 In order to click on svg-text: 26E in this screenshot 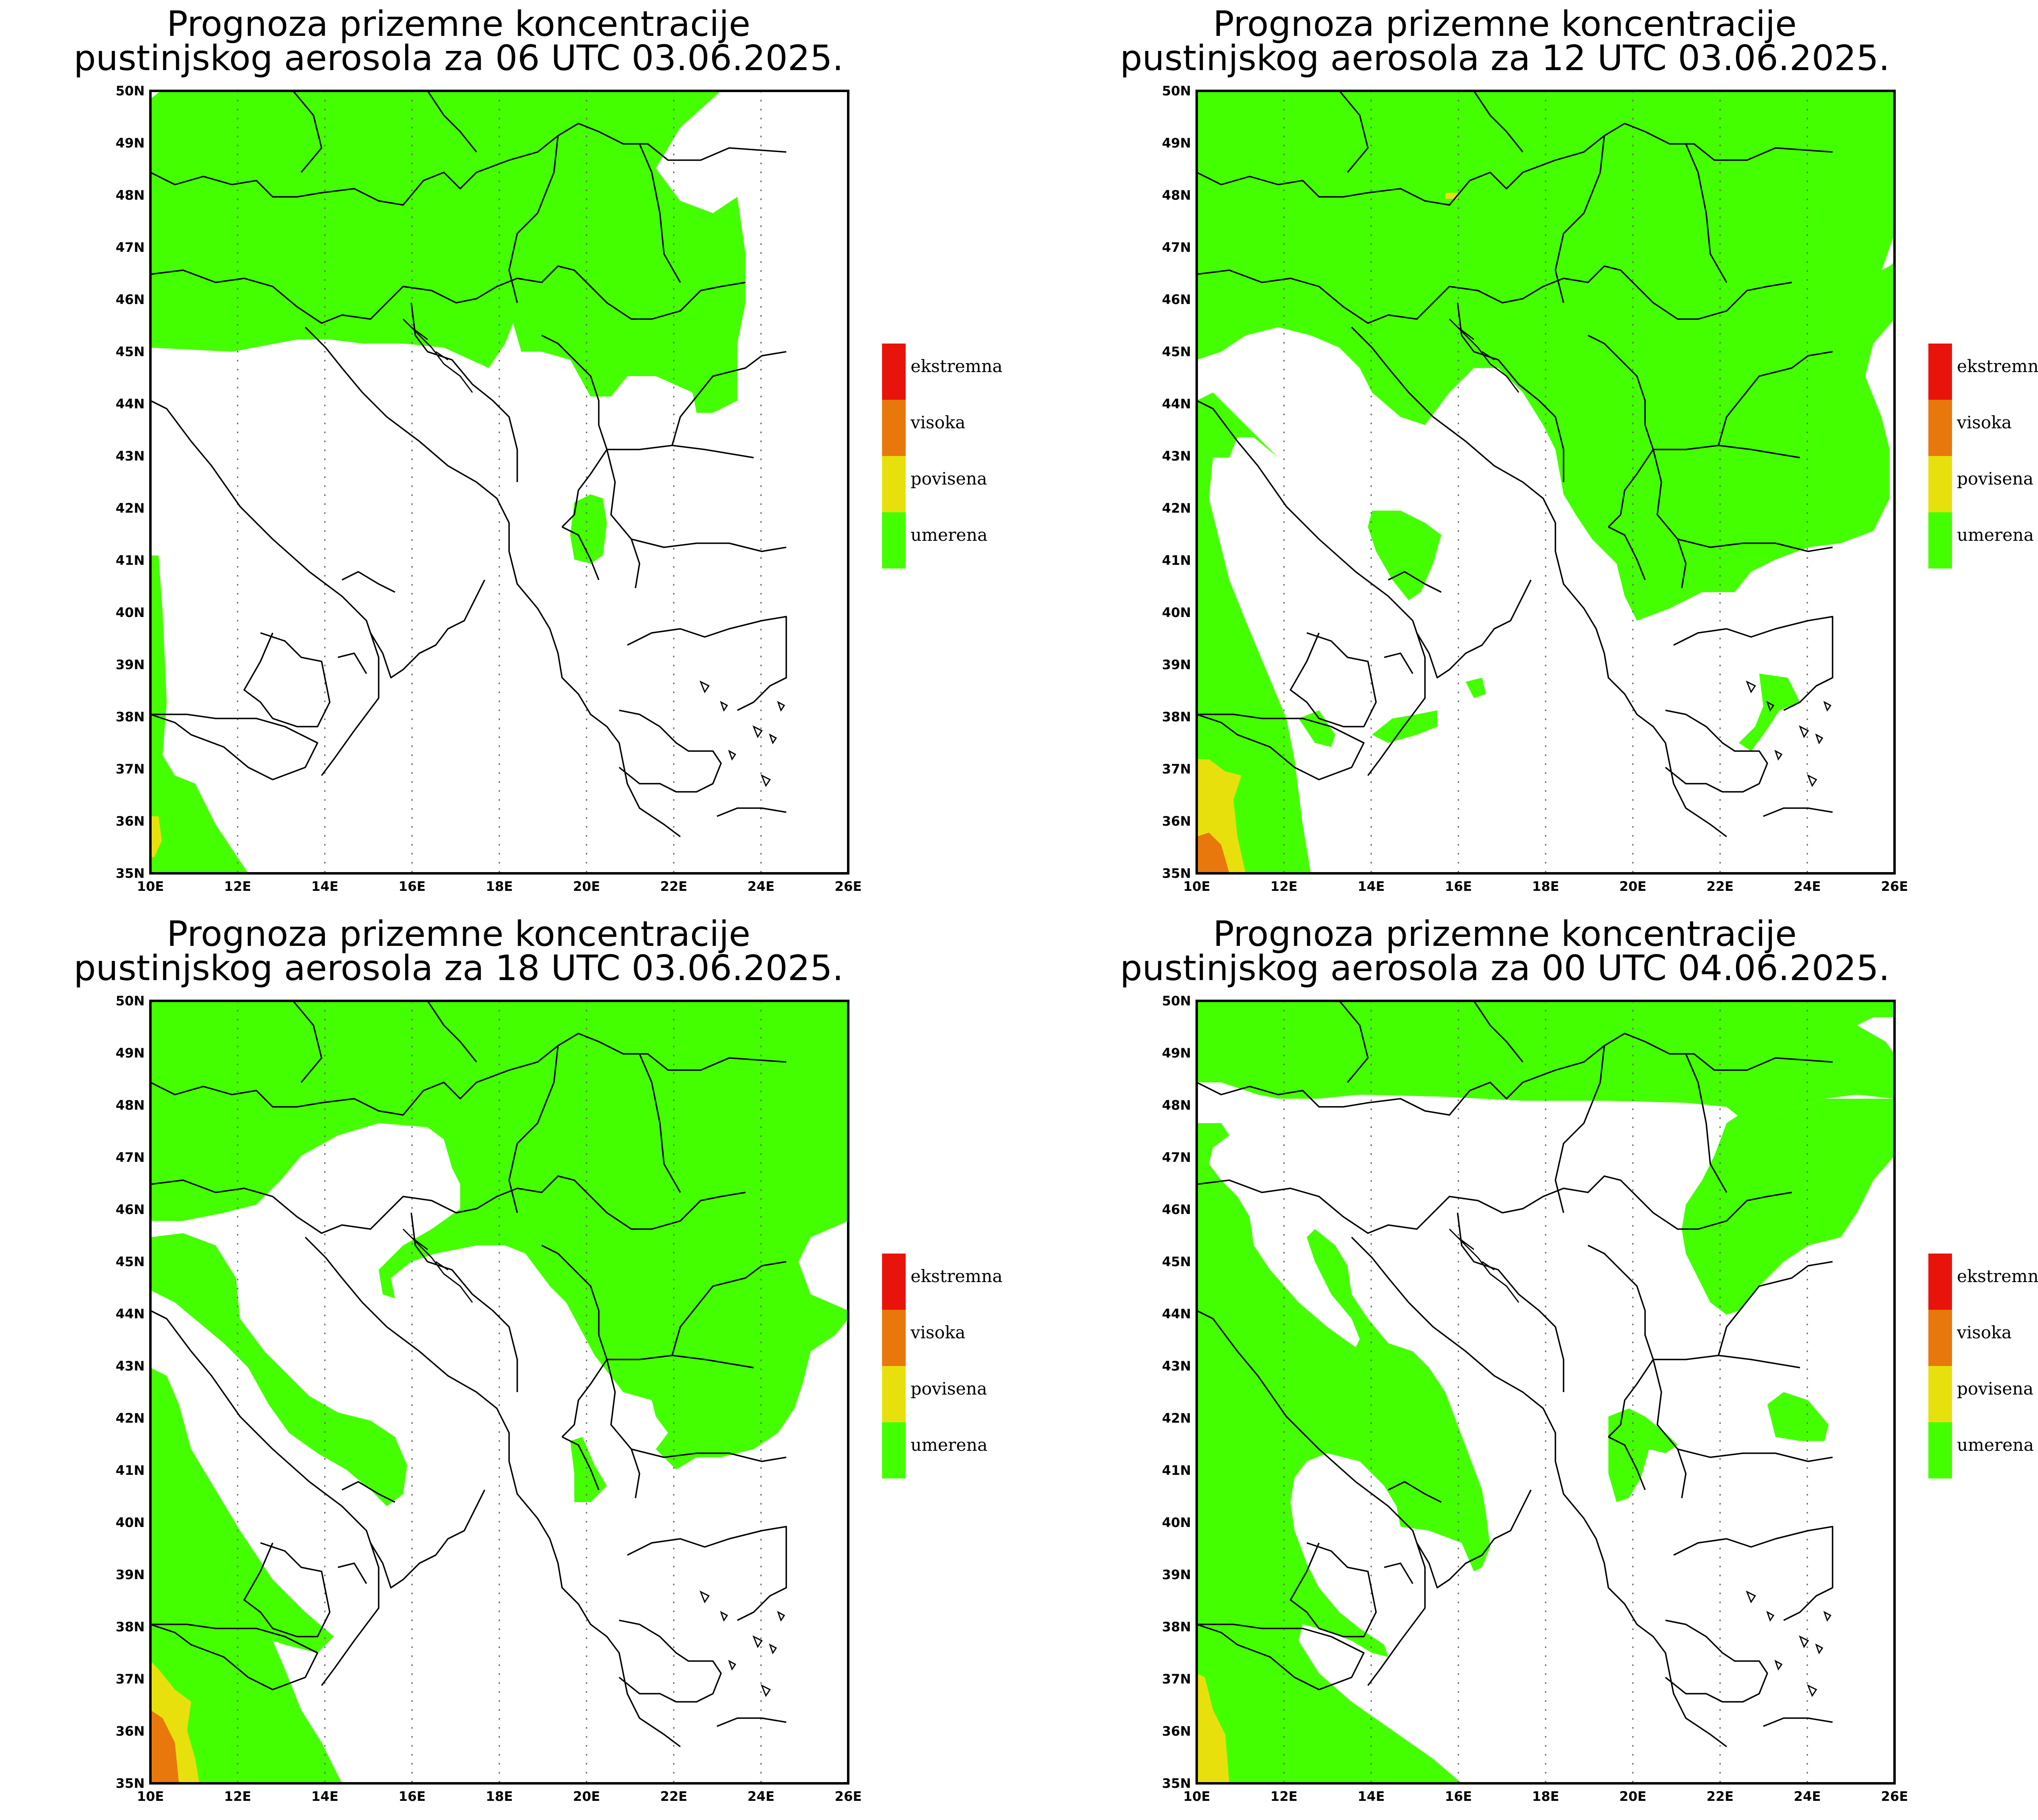, I will do `click(848, 1797)`.